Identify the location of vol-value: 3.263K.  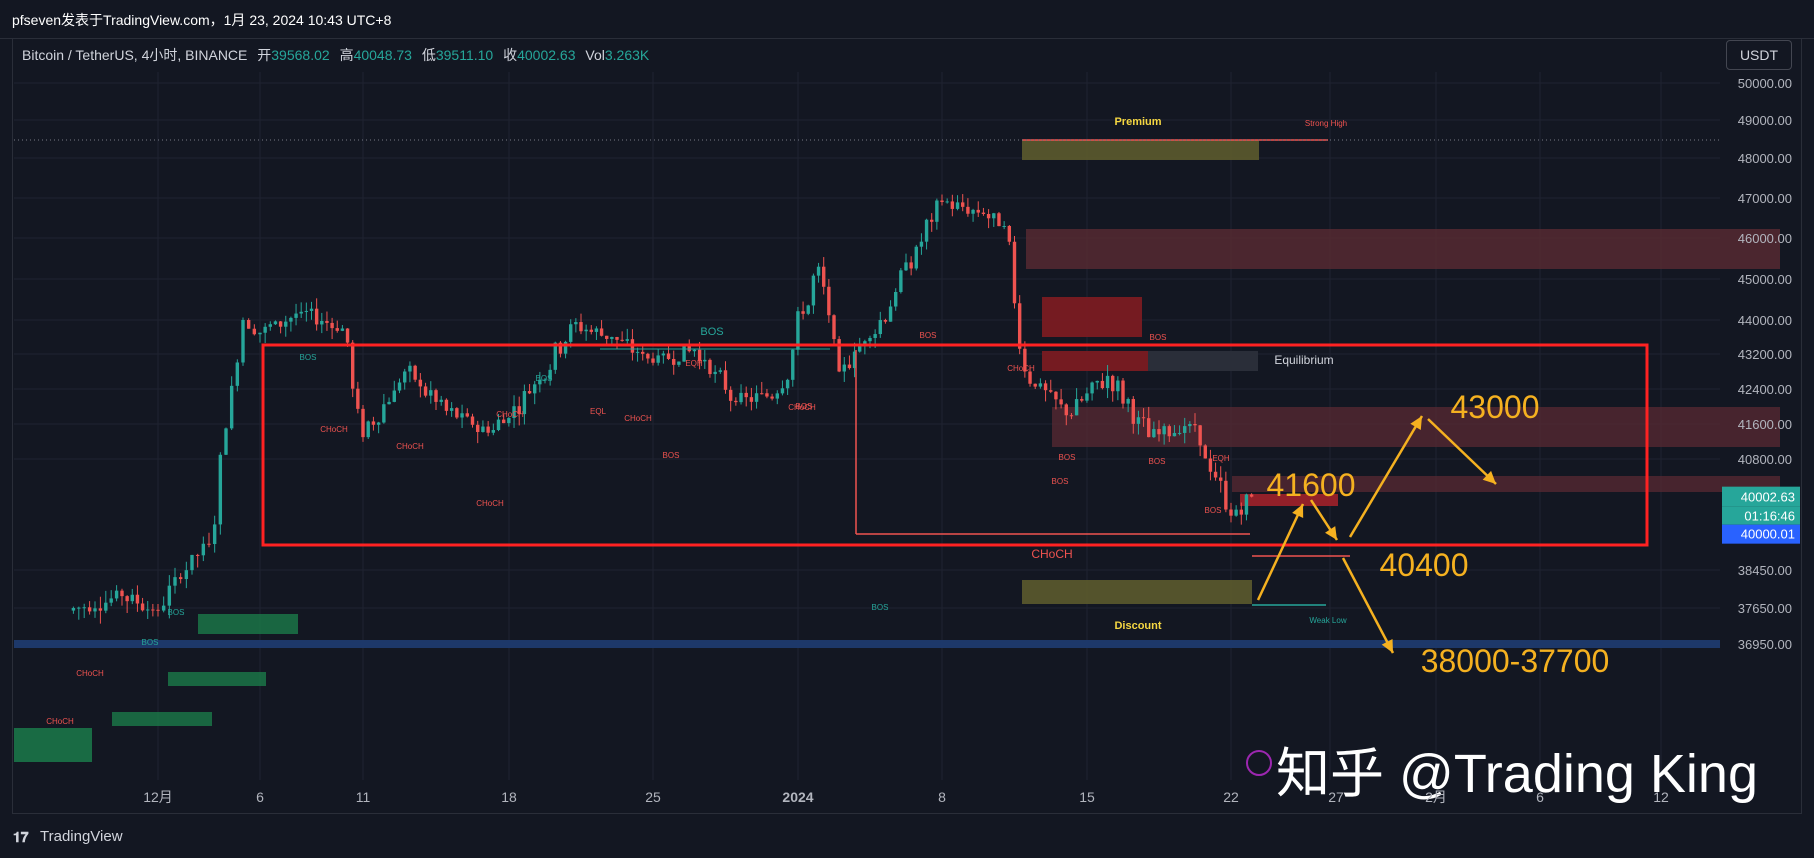
(627, 55).